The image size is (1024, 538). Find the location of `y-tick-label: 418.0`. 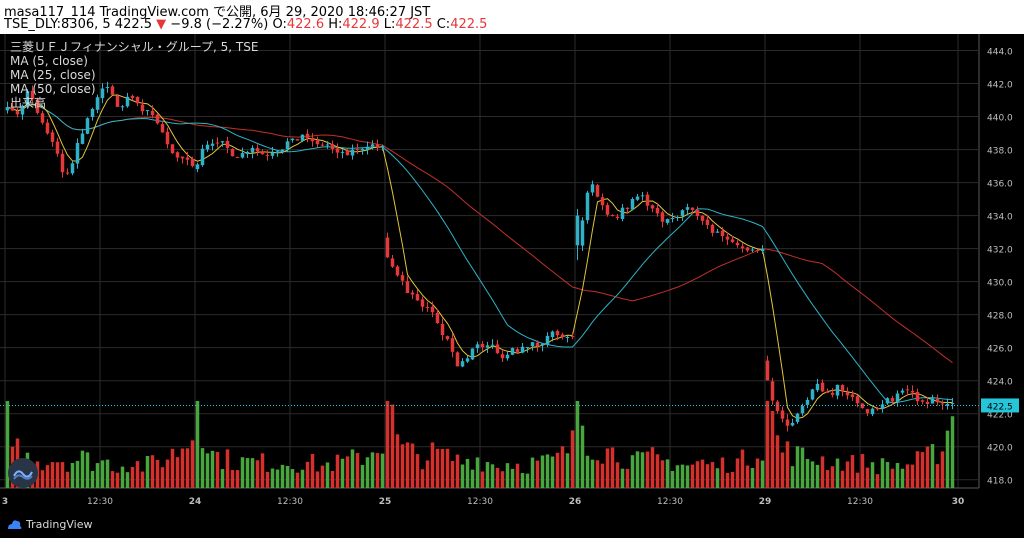

y-tick-label: 418.0 is located at coordinates (1000, 482).